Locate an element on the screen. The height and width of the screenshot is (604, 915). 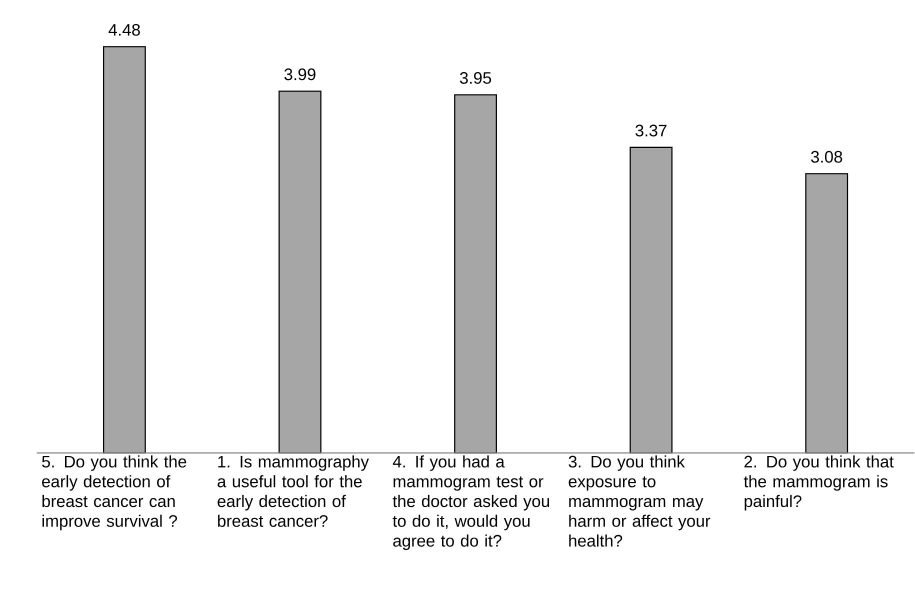
x-tick-label: 4. If you had a mammogram test or the doctor asked you to do it, would you agree to do it? is located at coordinates (471, 502).